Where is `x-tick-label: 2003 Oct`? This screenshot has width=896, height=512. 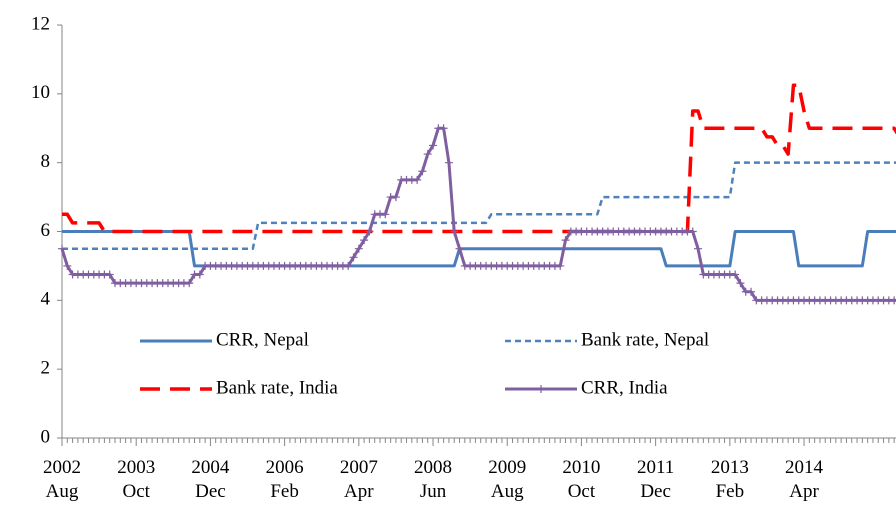
x-tick-label: 2003 Oct is located at coordinates (136, 479).